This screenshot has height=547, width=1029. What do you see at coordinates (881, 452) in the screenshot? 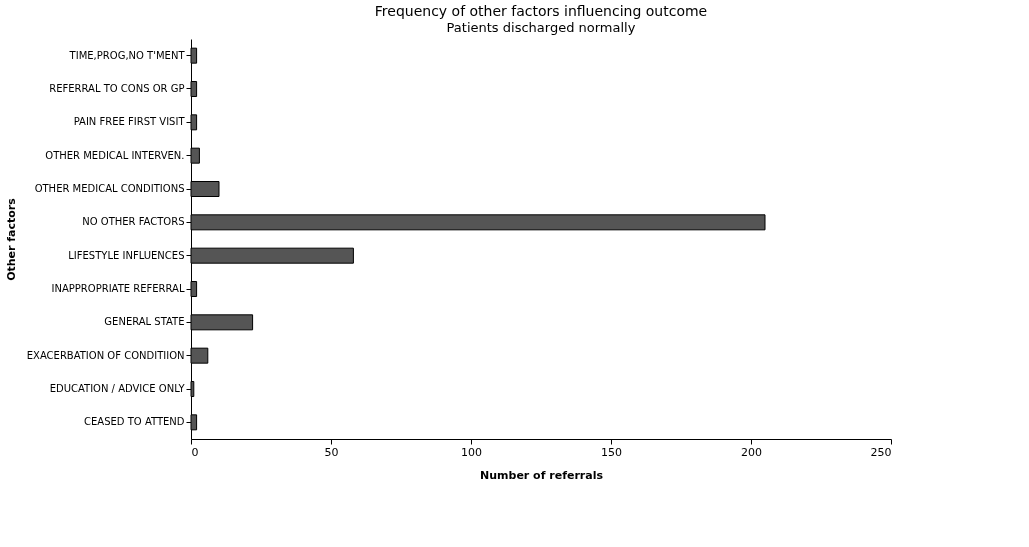
I see `x-tick-label: 250` at bounding box center [881, 452].